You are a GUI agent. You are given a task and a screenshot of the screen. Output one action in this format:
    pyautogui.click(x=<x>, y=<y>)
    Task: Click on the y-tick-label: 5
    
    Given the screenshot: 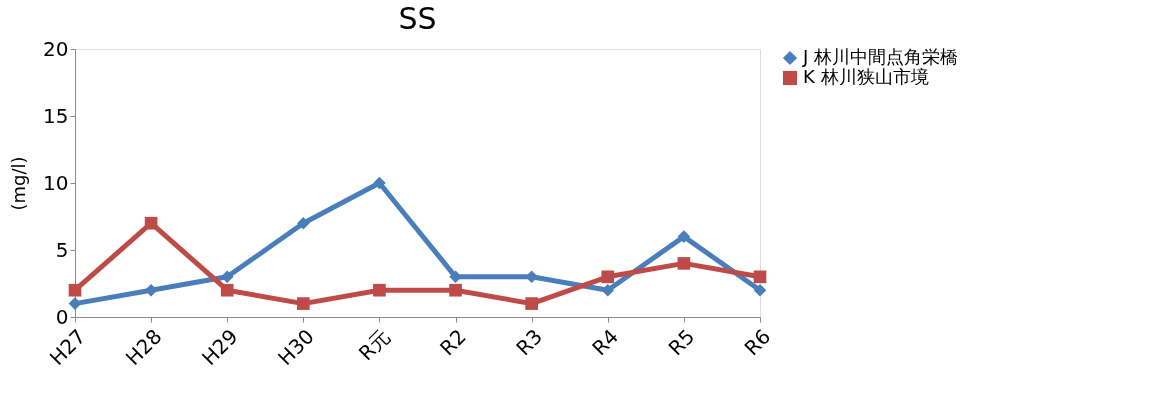 What is the action you would take?
    pyautogui.click(x=62, y=249)
    